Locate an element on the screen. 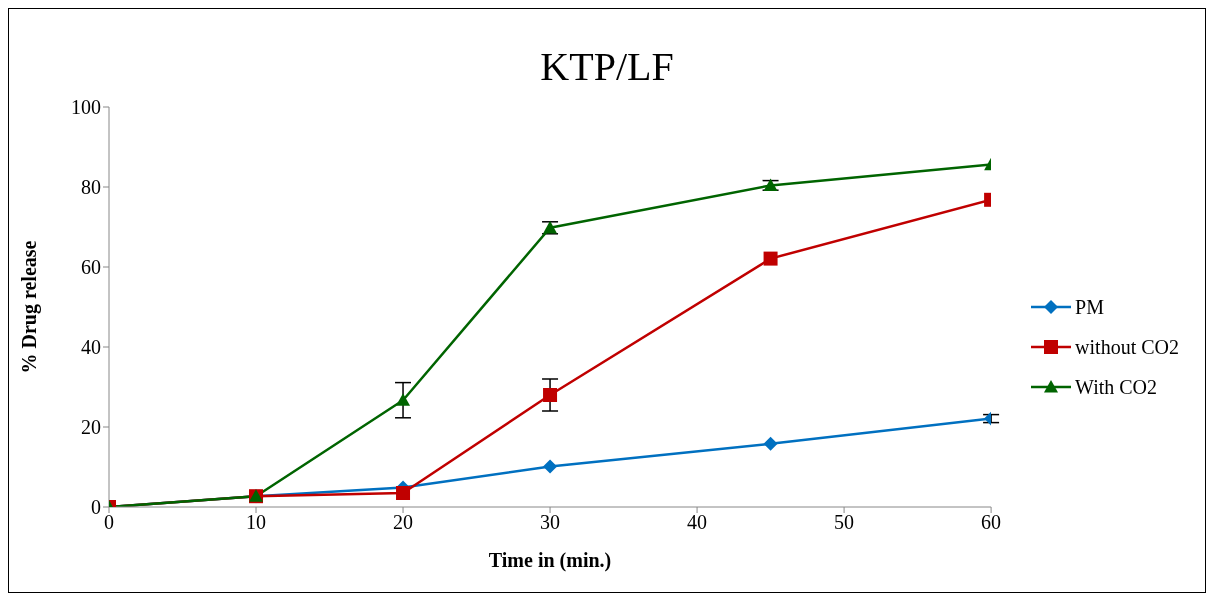 Image resolution: width=1214 pixels, height=599 pixels. y-axis-title: % Drug release is located at coordinates (30, 307).